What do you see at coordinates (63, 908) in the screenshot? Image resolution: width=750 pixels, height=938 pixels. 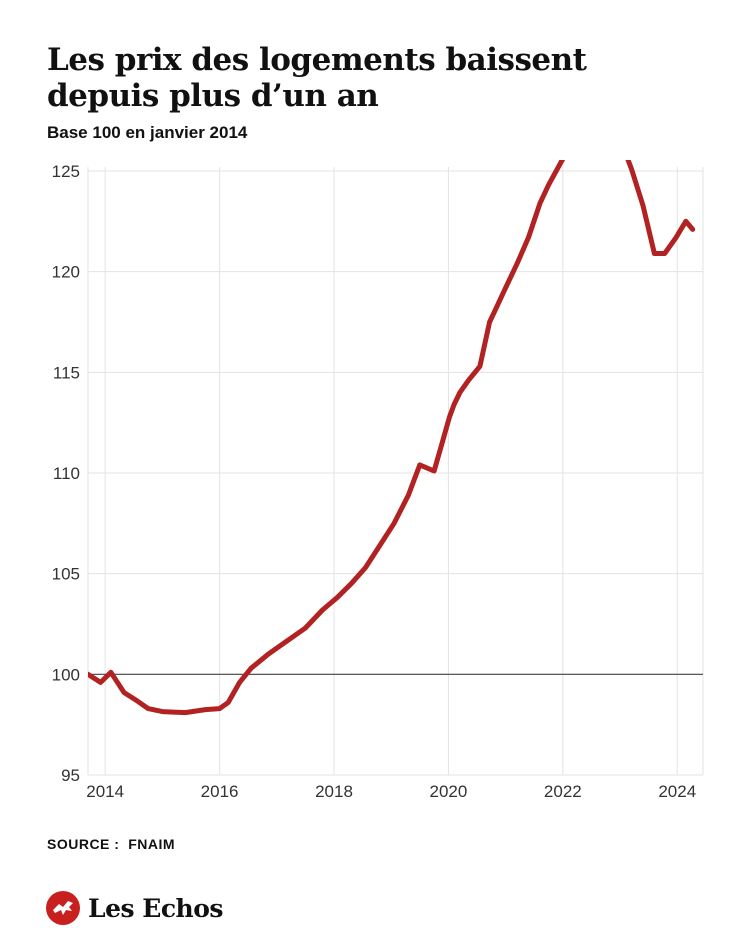 I see `les-echos-emblem-icon` at bounding box center [63, 908].